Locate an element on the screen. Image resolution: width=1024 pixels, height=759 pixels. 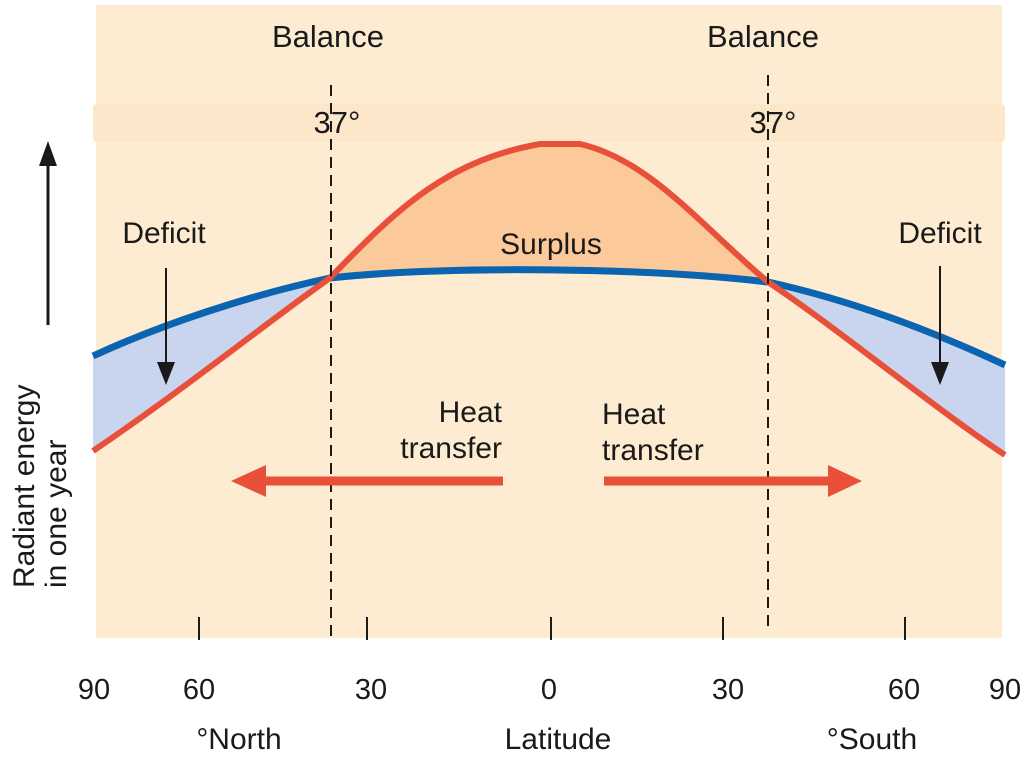
deficit-arrowhead-right is located at coordinates (940, 373).